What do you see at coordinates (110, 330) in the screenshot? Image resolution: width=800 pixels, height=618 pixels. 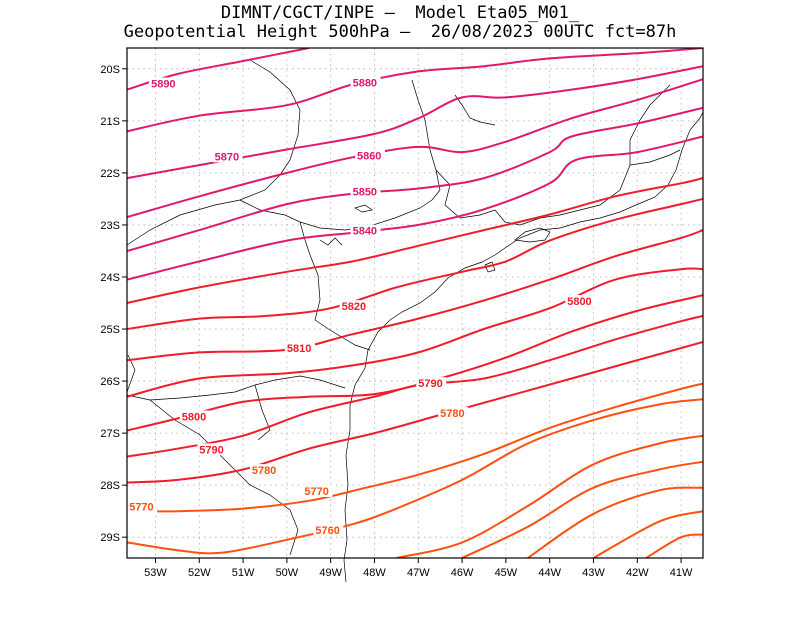 I see `y-tick-label: 25S` at bounding box center [110, 330].